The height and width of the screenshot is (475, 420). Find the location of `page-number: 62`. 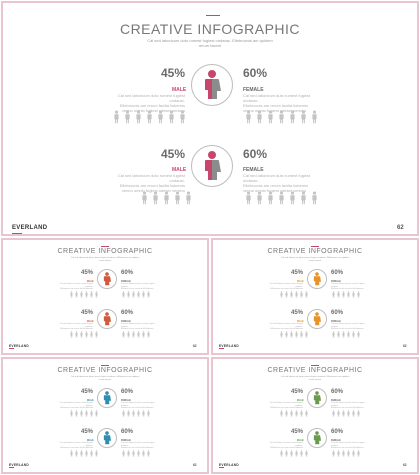

page-number: 62 is located at coordinates (400, 228).